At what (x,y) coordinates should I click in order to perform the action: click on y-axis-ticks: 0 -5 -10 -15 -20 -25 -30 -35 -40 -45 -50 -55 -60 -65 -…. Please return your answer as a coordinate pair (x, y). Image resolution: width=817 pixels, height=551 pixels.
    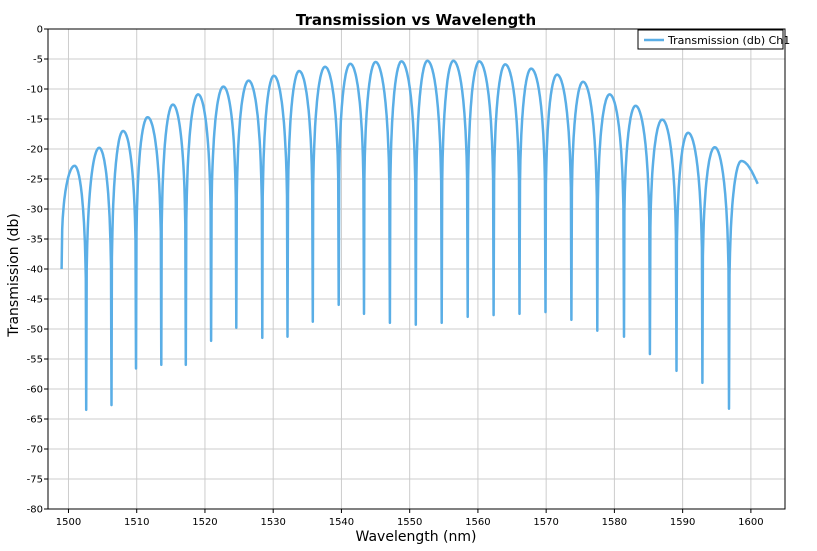
    Looking at the image, I should click on (37, 270).